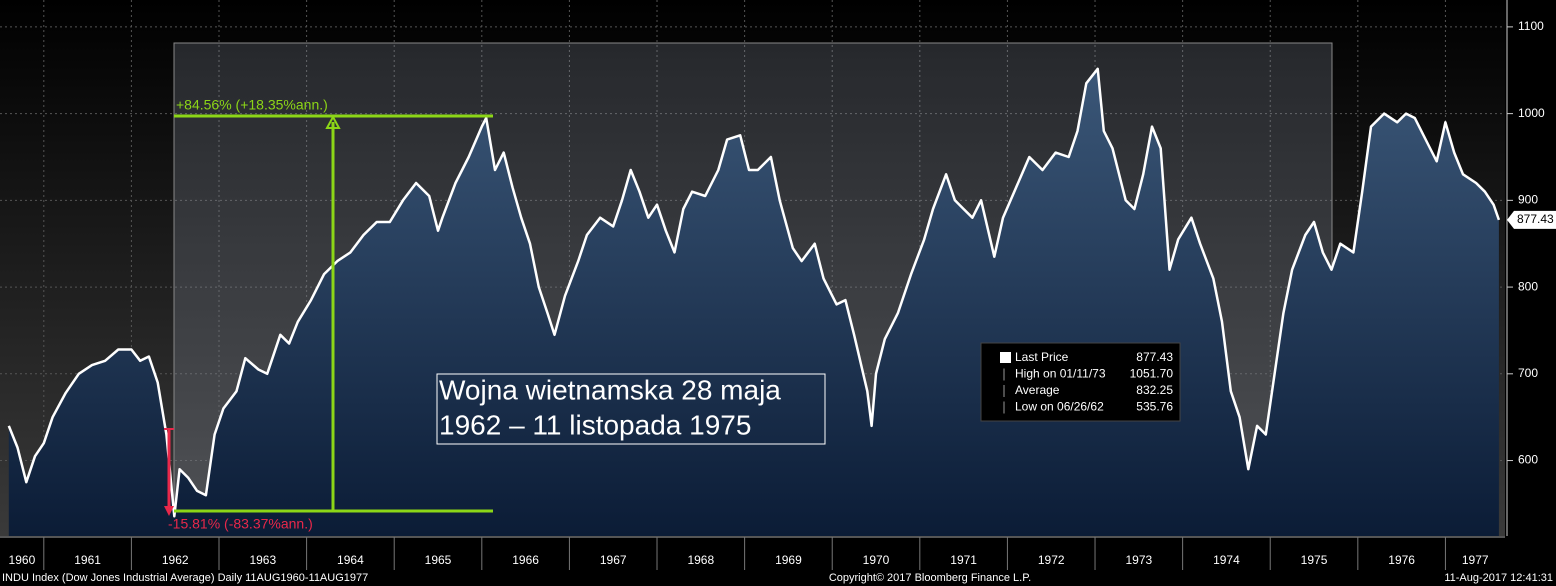 Image resolution: width=1556 pixels, height=586 pixels. I want to click on legend-label: Last Price, so click(1042, 357).